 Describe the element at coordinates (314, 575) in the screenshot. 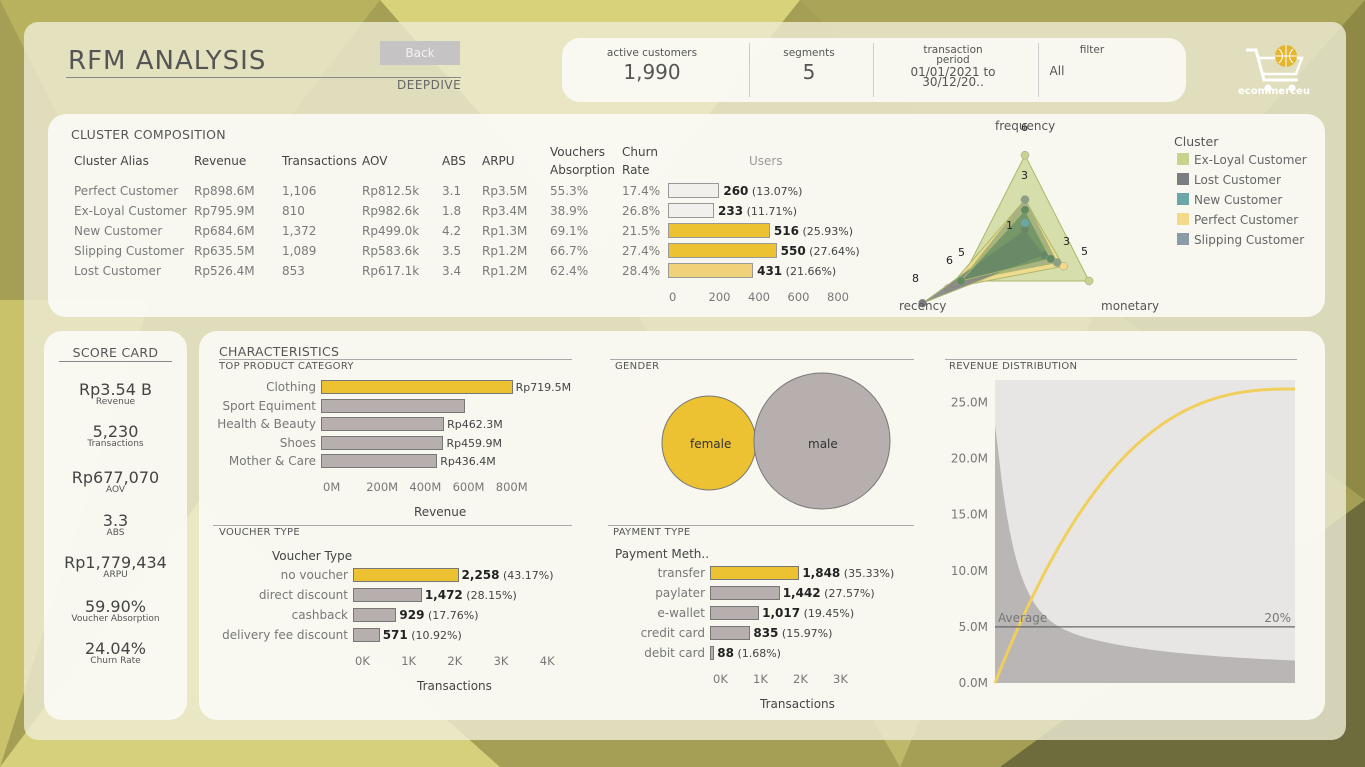

I see `category-label: no voucher` at that location.